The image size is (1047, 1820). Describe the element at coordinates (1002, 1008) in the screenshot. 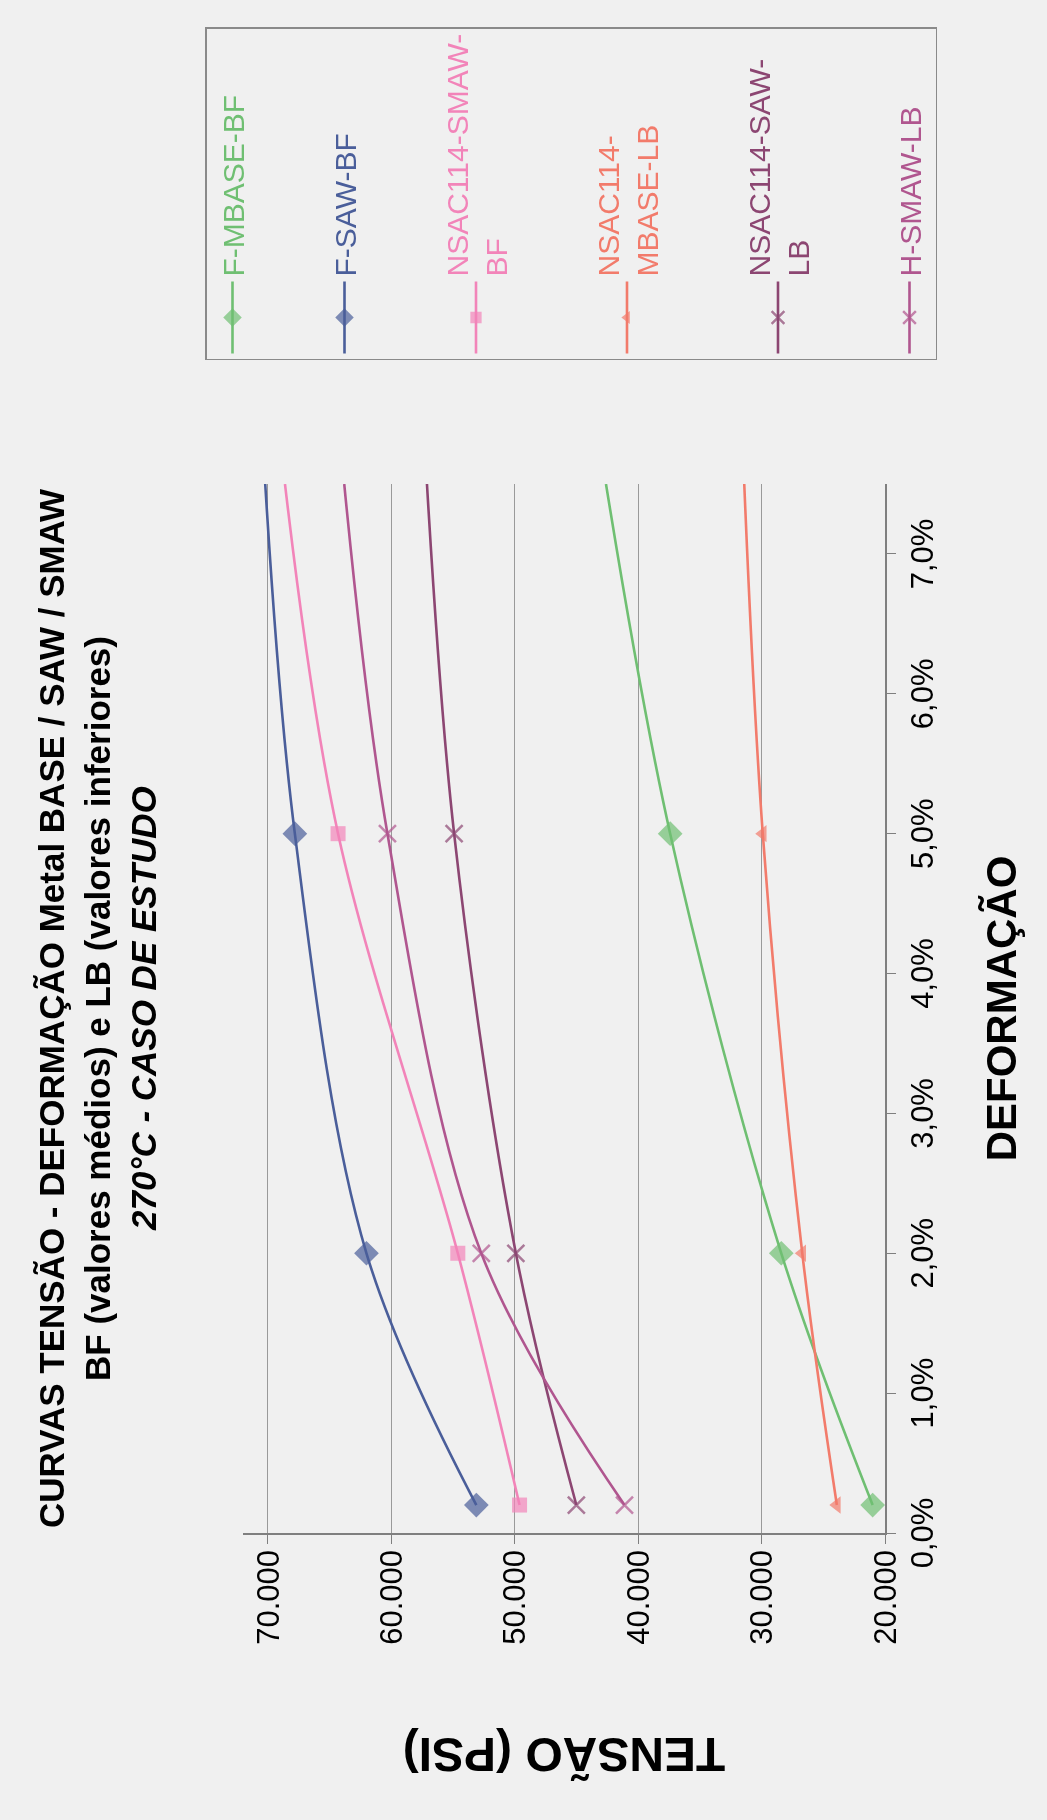

I see `y-axis-title: DEFORMAÇÃO` at that location.